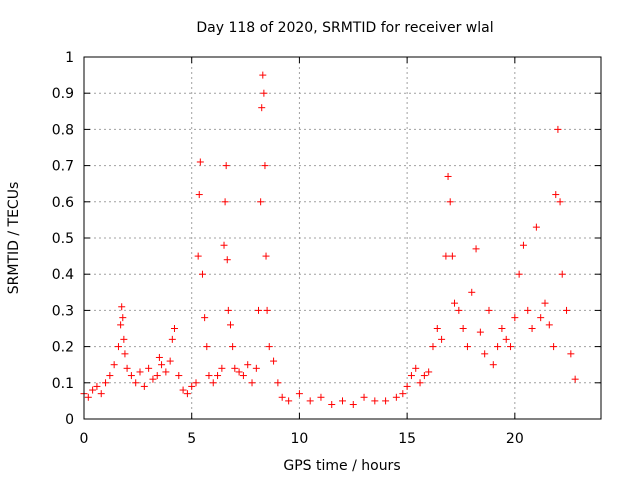 The width and height of the screenshot is (640, 485). Describe the element at coordinates (515, 439) in the screenshot. I see `x-tick-label: 20` at that location.